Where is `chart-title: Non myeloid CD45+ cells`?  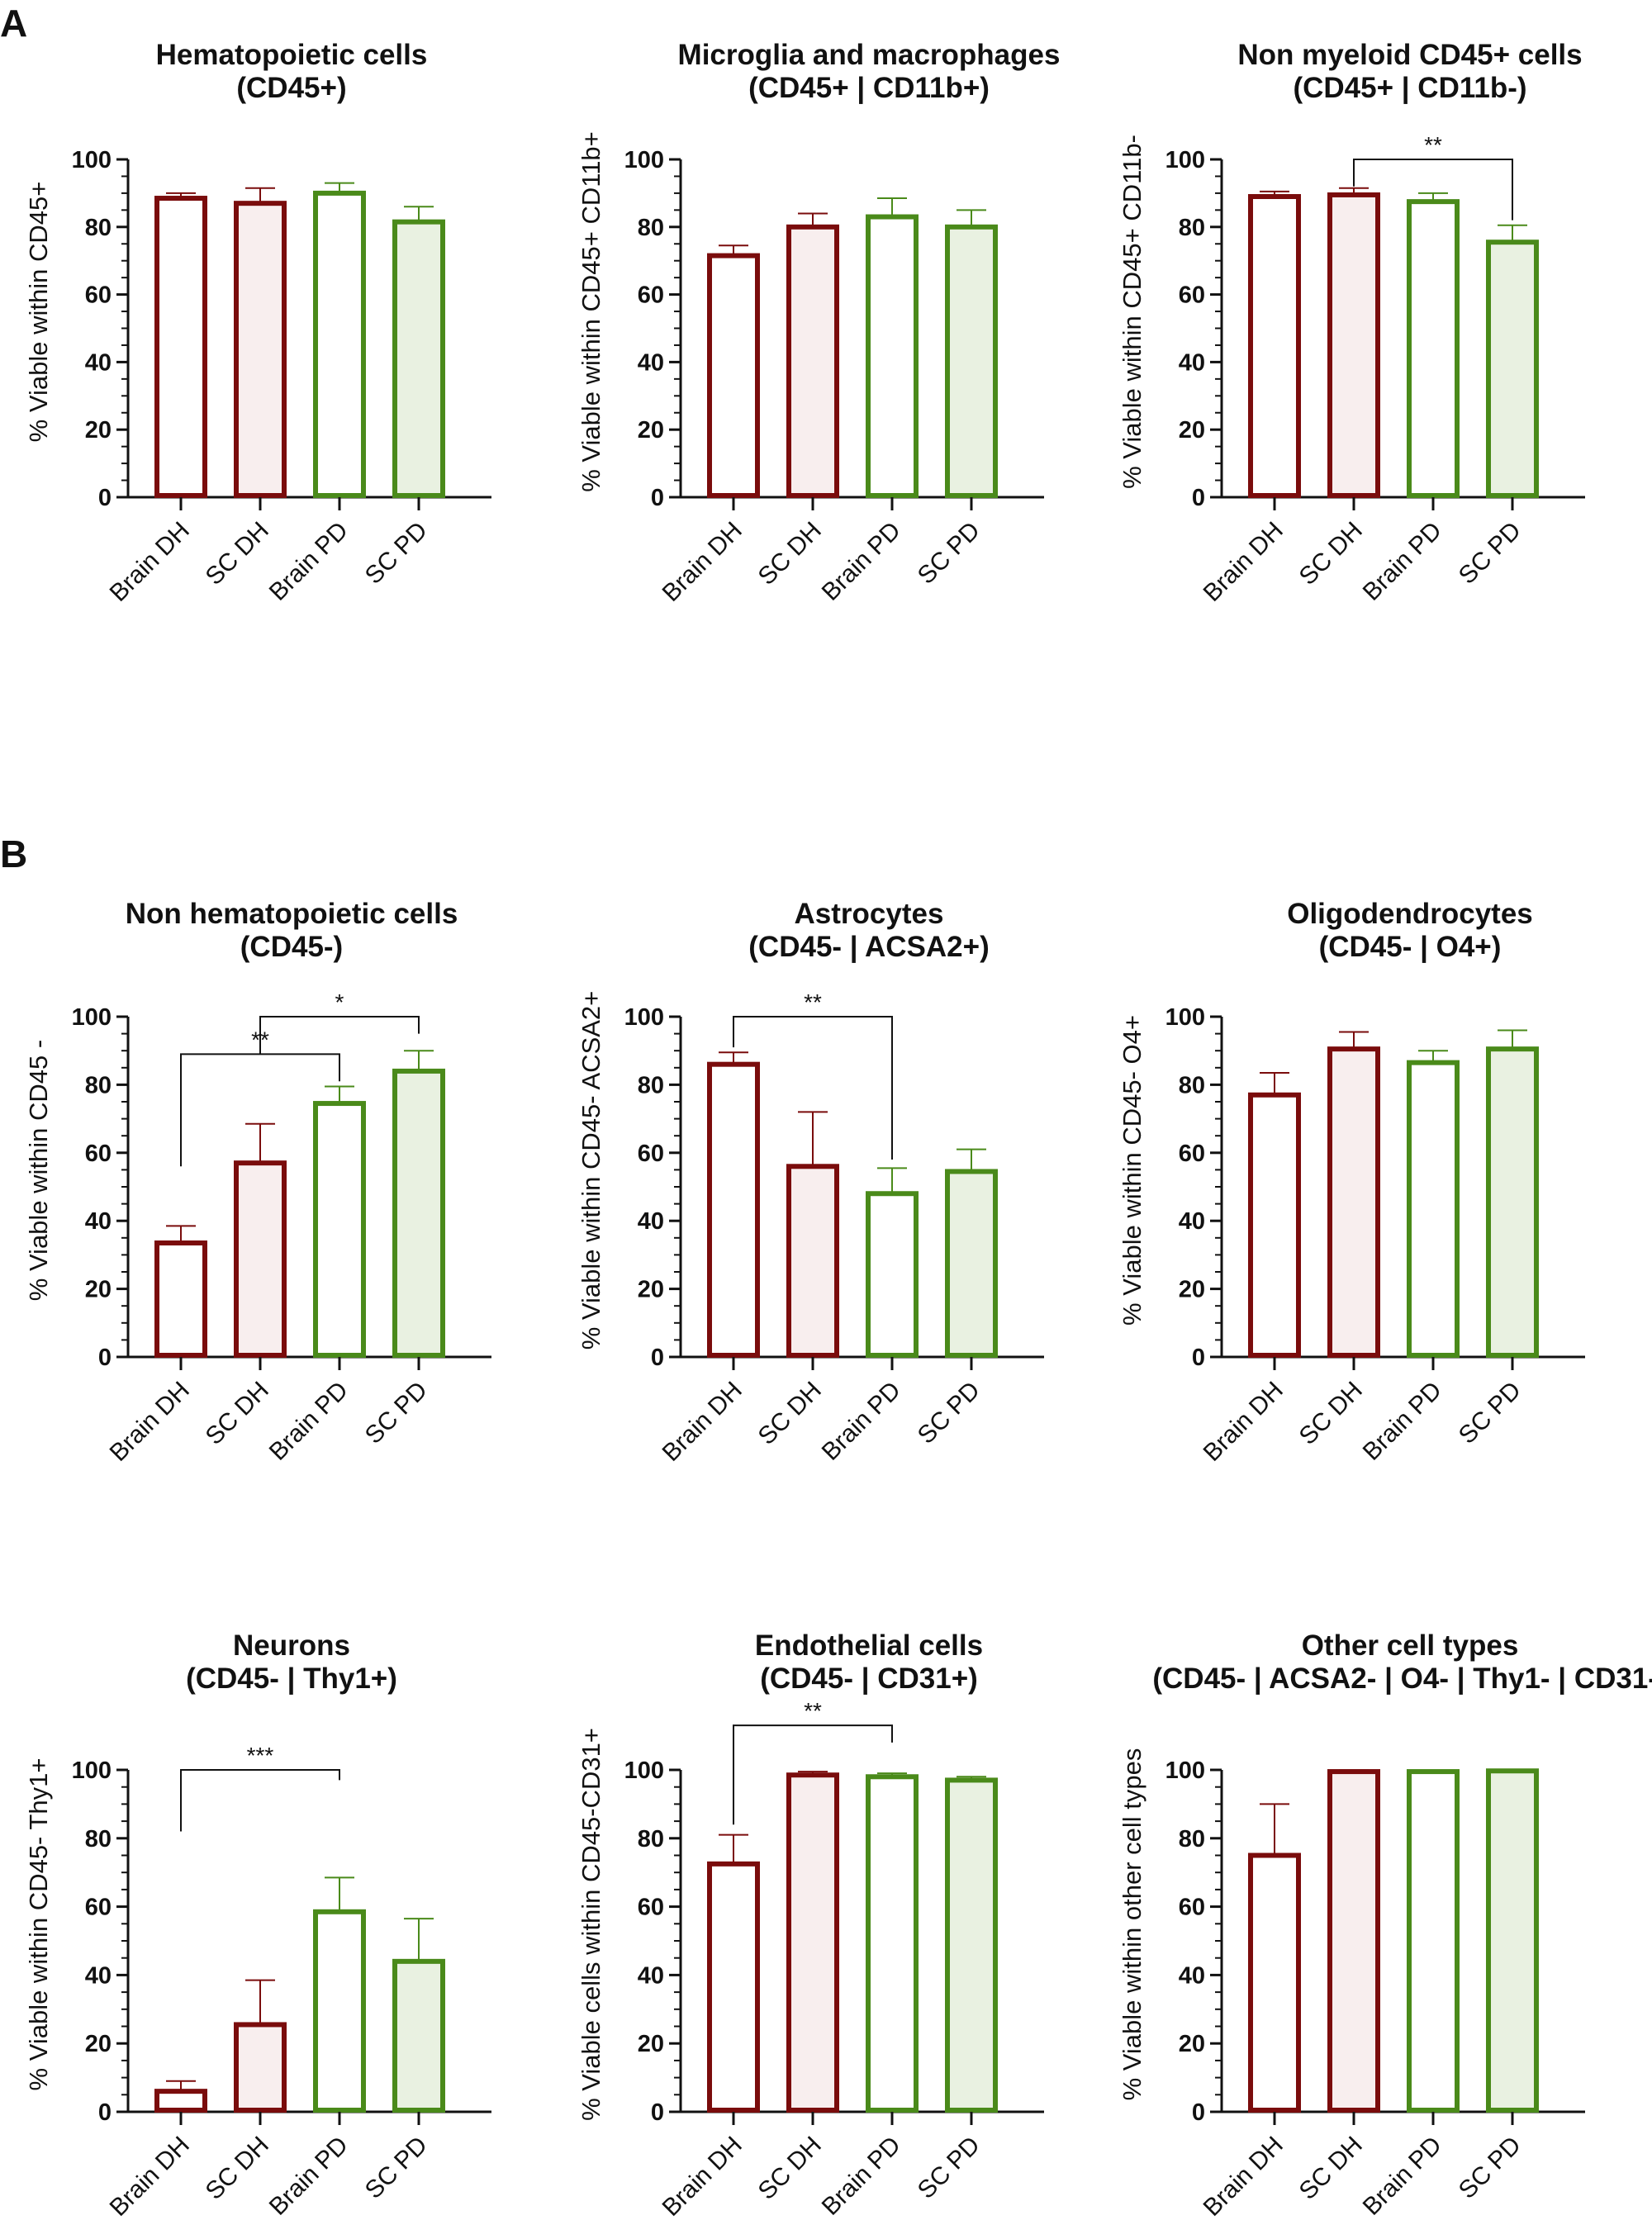 chart-title: Non myeloid CD45+ cells is located at coordinates (1409, 55).